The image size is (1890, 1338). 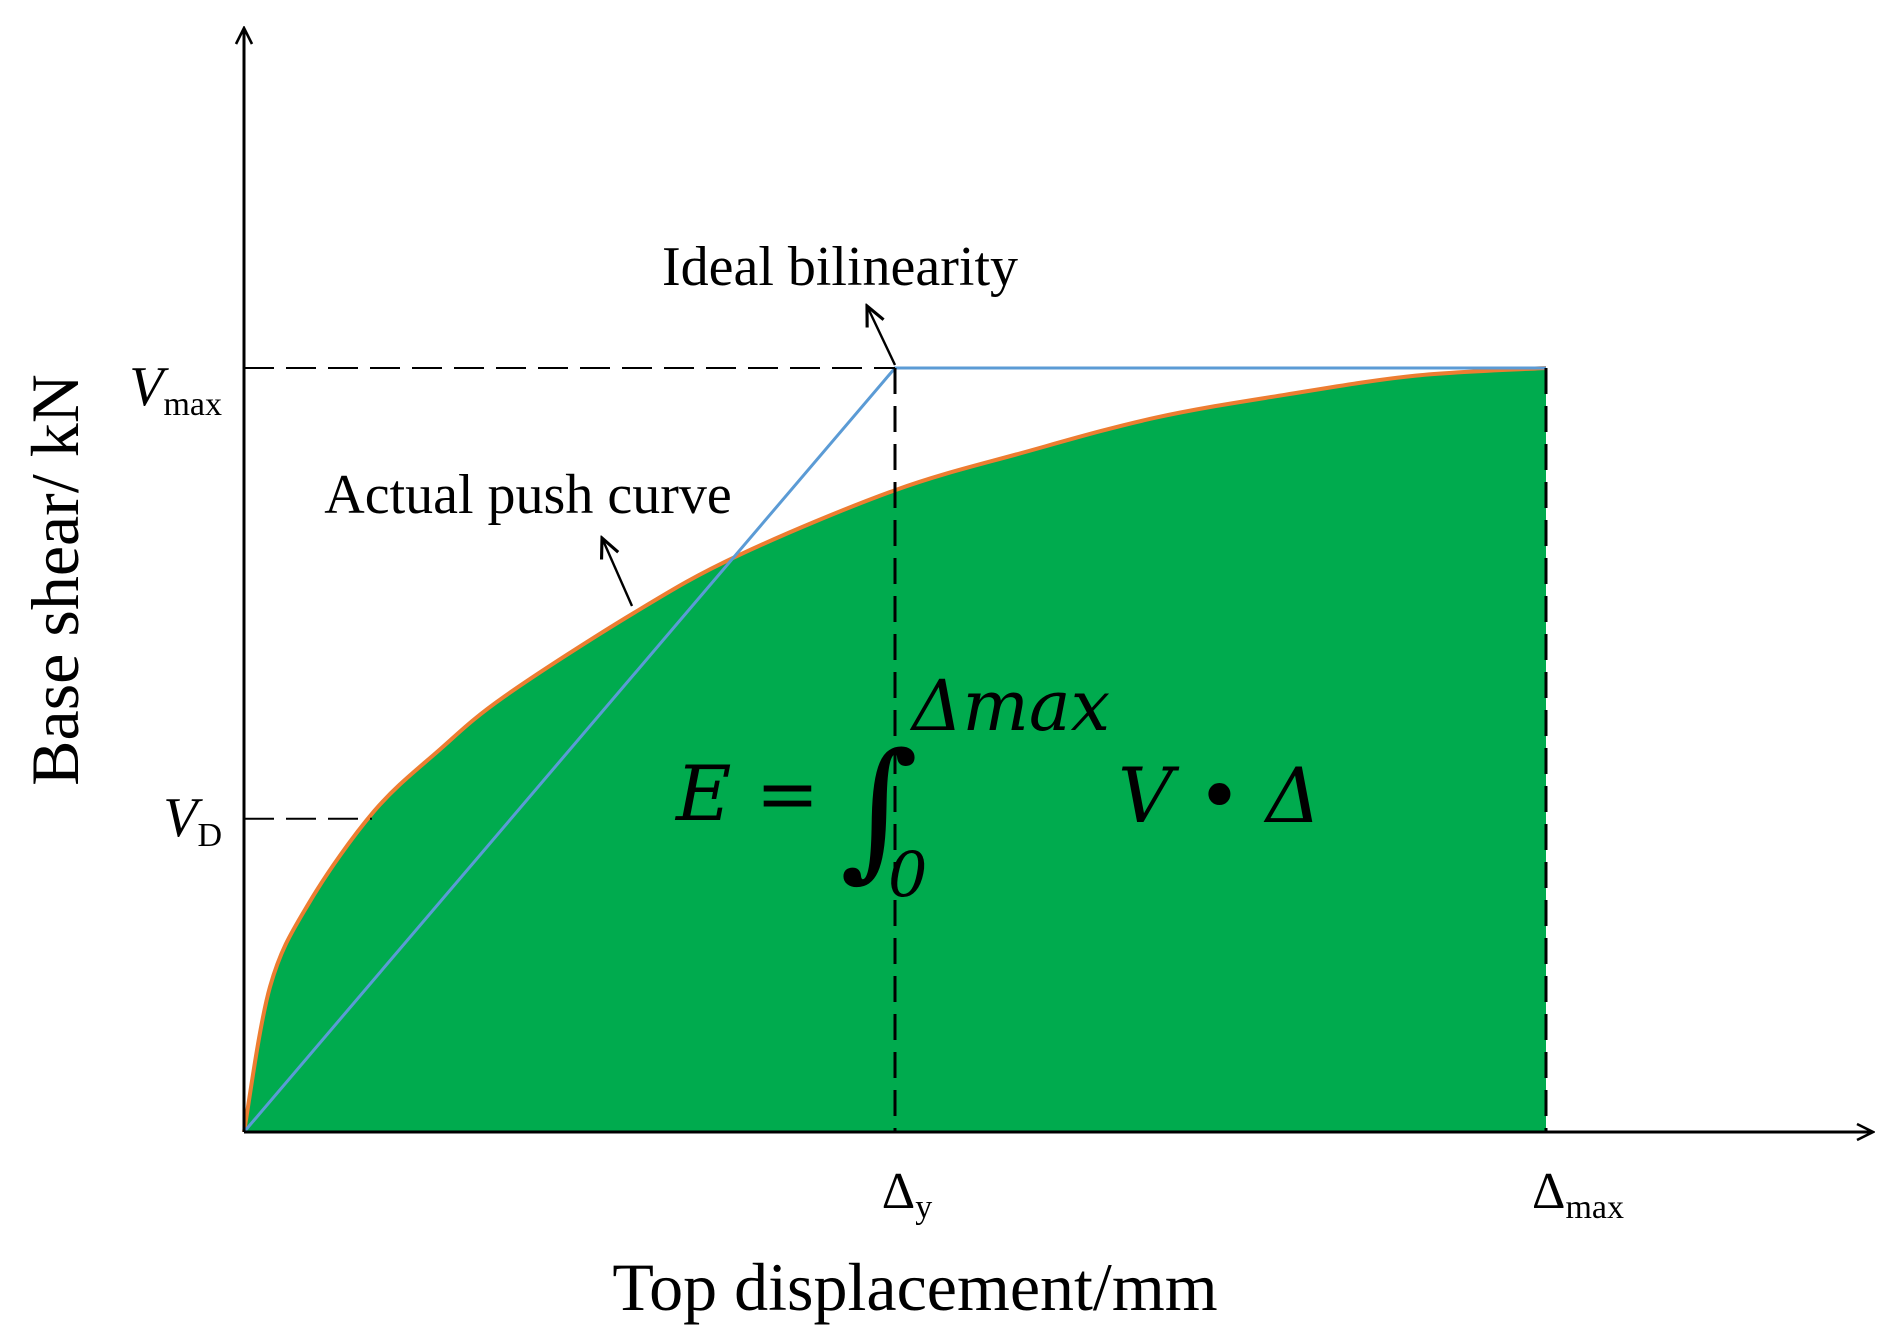 What do you see at coordinates (1578, 1194) in the screenshot?
I see `x-tick-delta-max: Δmax` at bounding box center [1578, 1194].